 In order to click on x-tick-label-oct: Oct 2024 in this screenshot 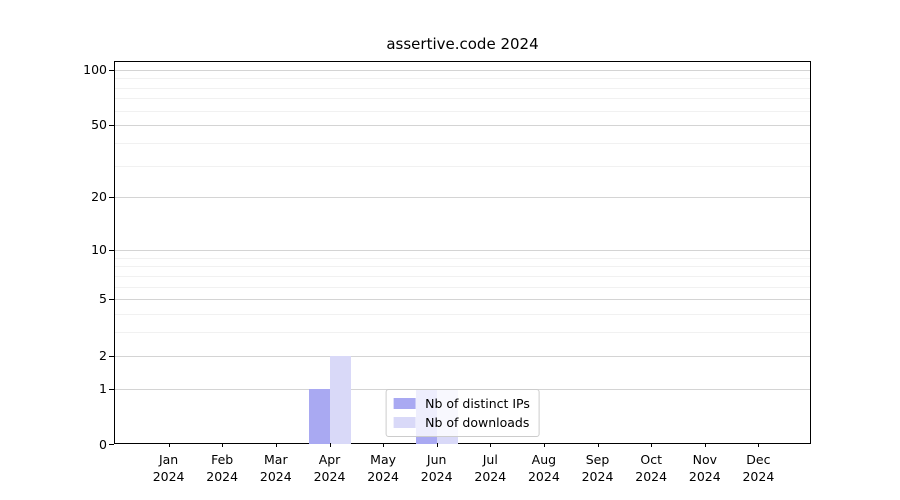, I will do `click(651, 468)`.